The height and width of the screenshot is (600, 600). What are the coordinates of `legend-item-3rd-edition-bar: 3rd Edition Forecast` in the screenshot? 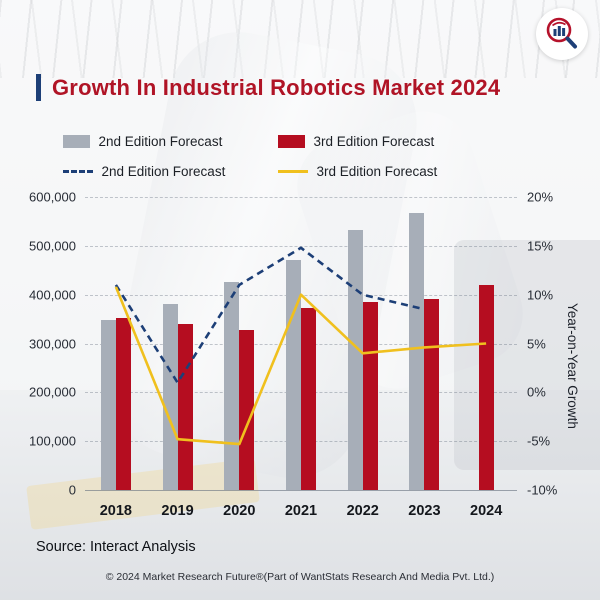 It's located at (377, 141).